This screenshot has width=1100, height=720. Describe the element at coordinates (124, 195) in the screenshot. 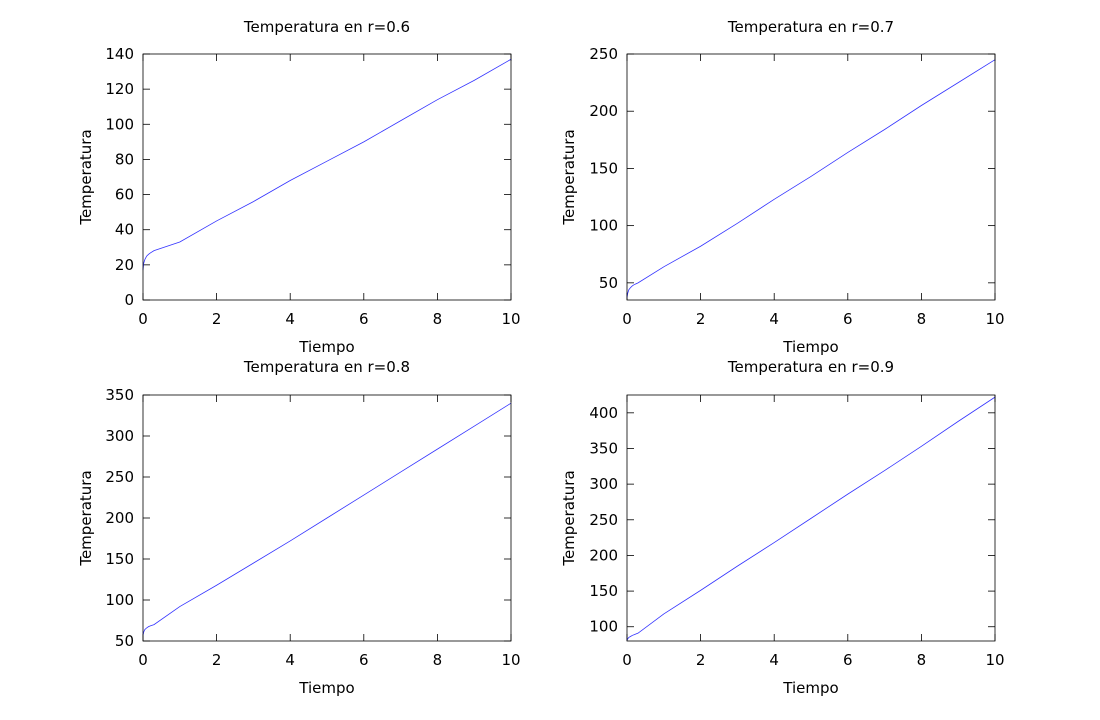

I see `y-tick-label: 60` at that location.